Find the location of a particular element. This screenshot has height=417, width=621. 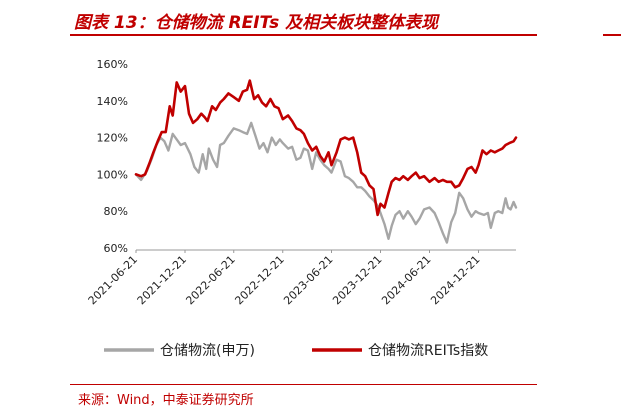

y-tick-label: 60% is located at coordinates (116, 248).